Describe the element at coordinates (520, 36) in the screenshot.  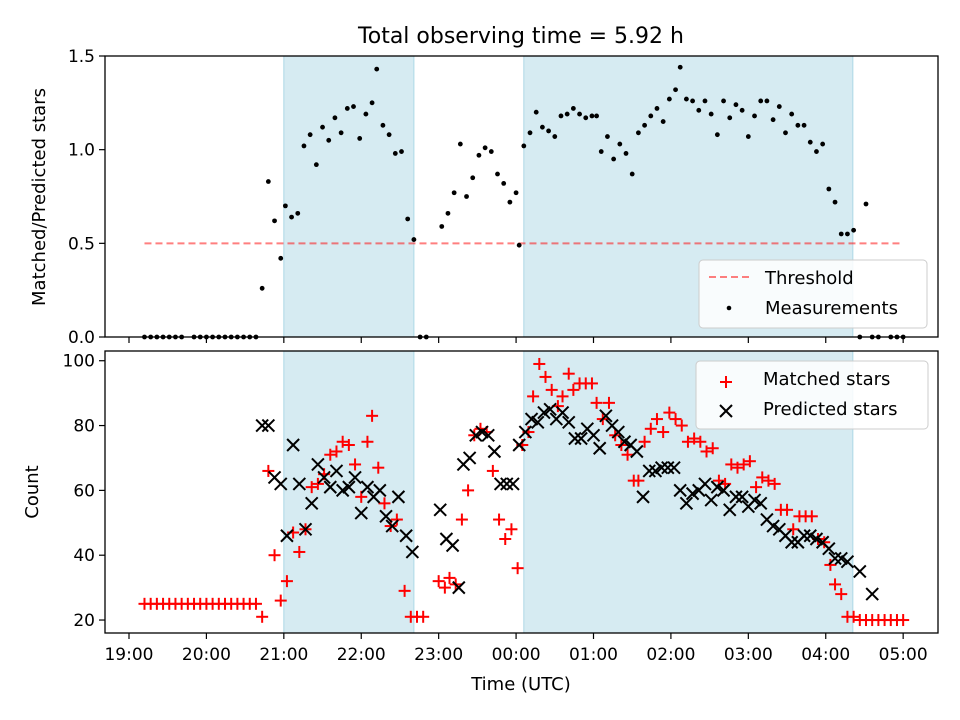
I see `chart-title: Total observing time = 5.92 h` at that location.